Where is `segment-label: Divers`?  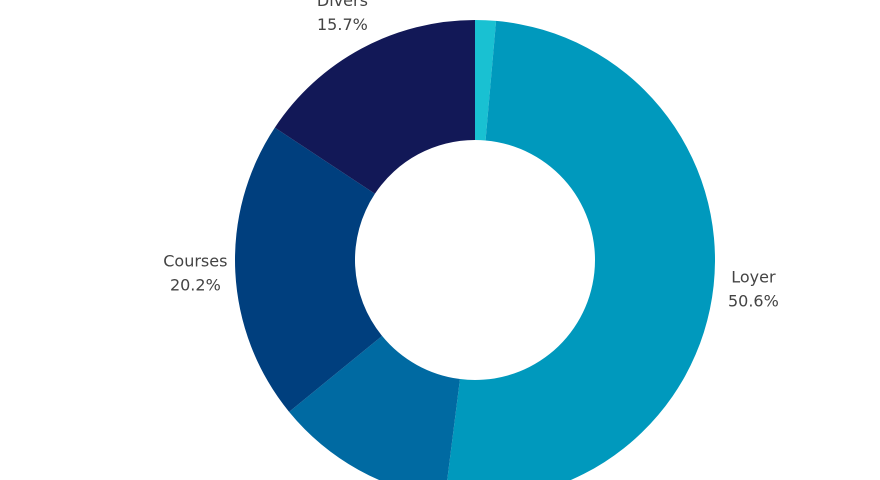
segment-label: Divers is located at coordinates (342, 5).